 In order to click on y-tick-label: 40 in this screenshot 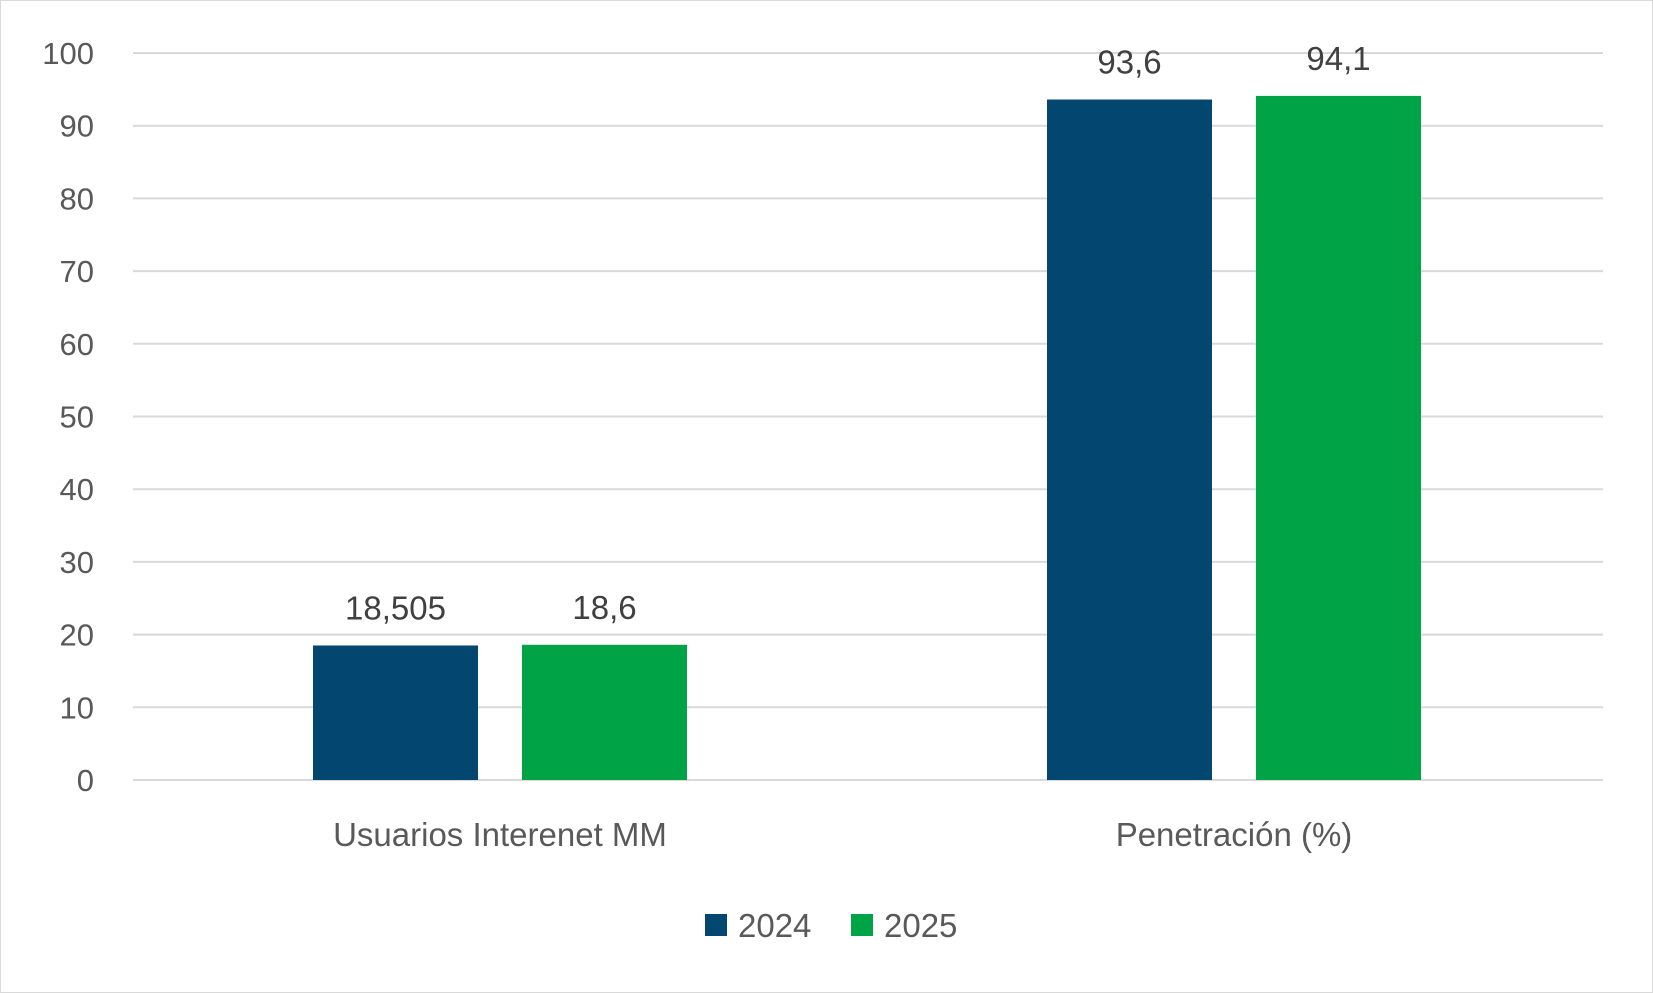, I will do `click(77, 489)`.